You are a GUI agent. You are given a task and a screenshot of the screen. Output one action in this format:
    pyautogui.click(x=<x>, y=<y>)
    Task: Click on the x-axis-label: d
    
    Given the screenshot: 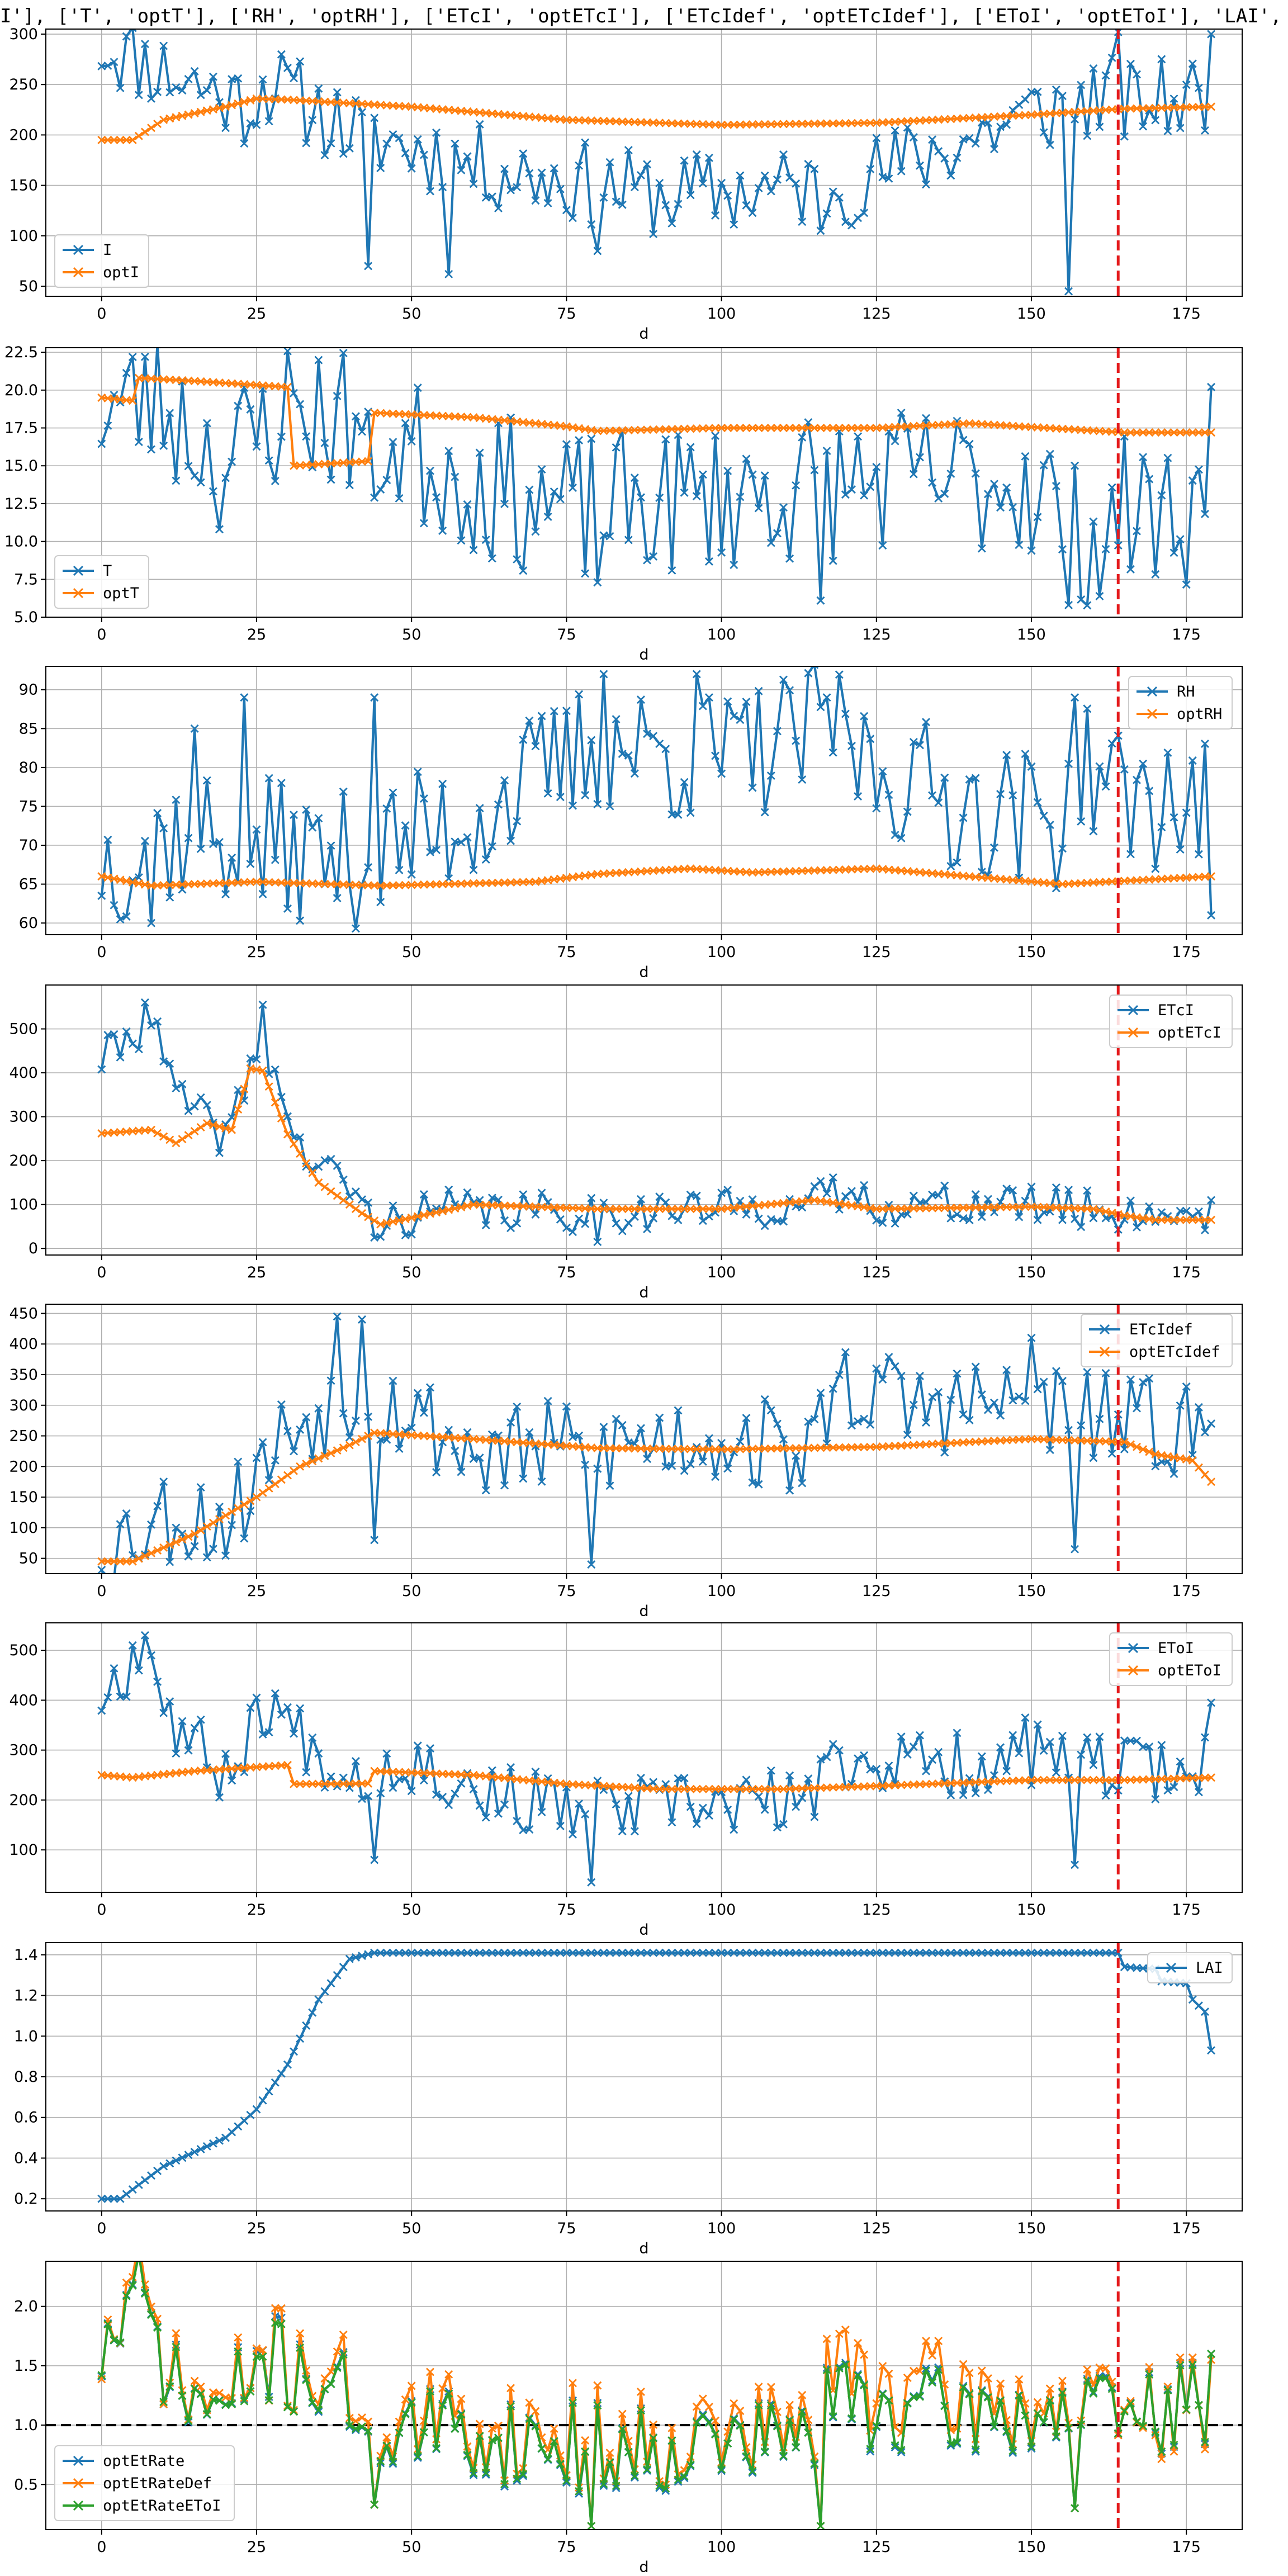 What is the action you would take?
    pyautogui.click(x=643, y=2248)
    